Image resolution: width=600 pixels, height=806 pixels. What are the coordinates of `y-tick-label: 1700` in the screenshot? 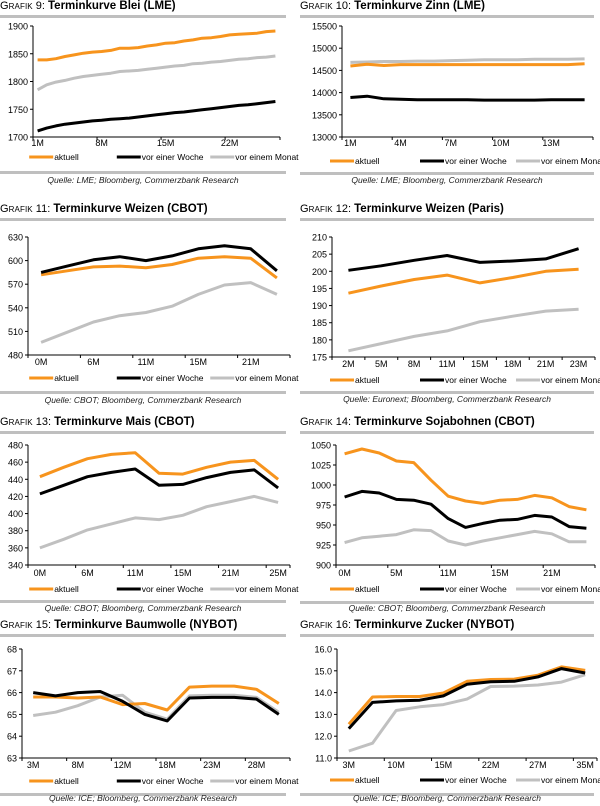 It's located at (18, 138).